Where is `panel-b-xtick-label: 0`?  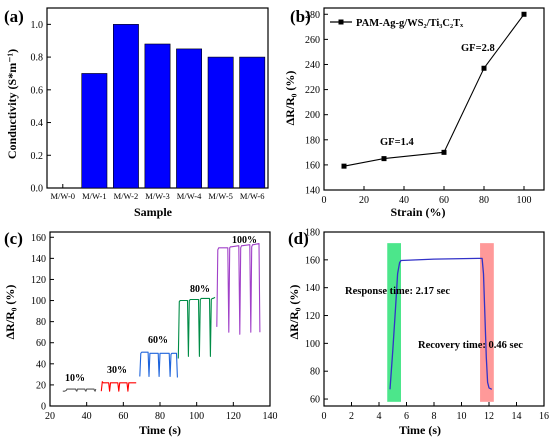 panel-b-xtick-label: 0 is located at coordinates (324, 200).